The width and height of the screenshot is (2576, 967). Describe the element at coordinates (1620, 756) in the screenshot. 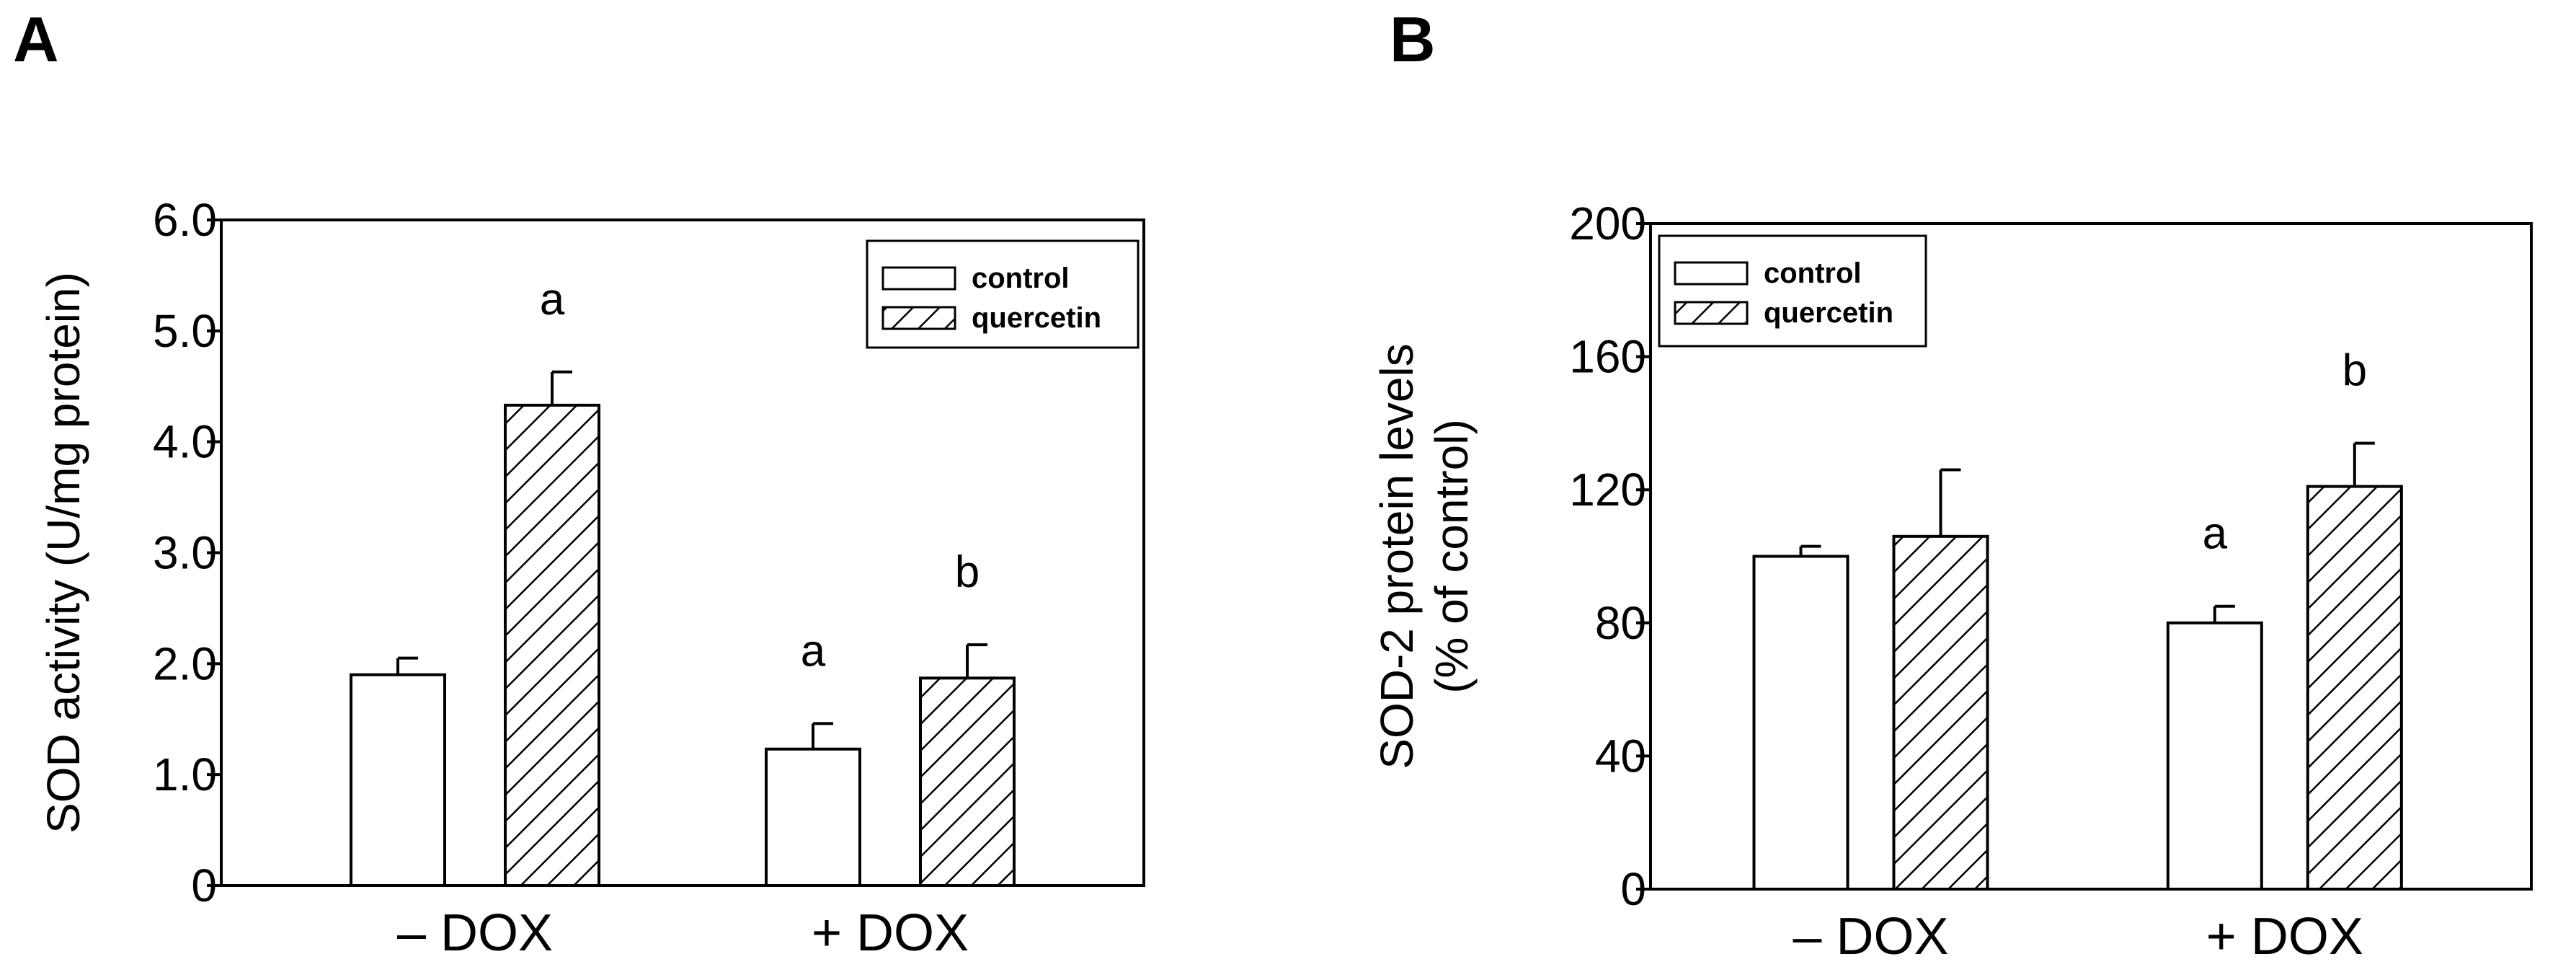

I see `y-tick-label: 40` at that location.